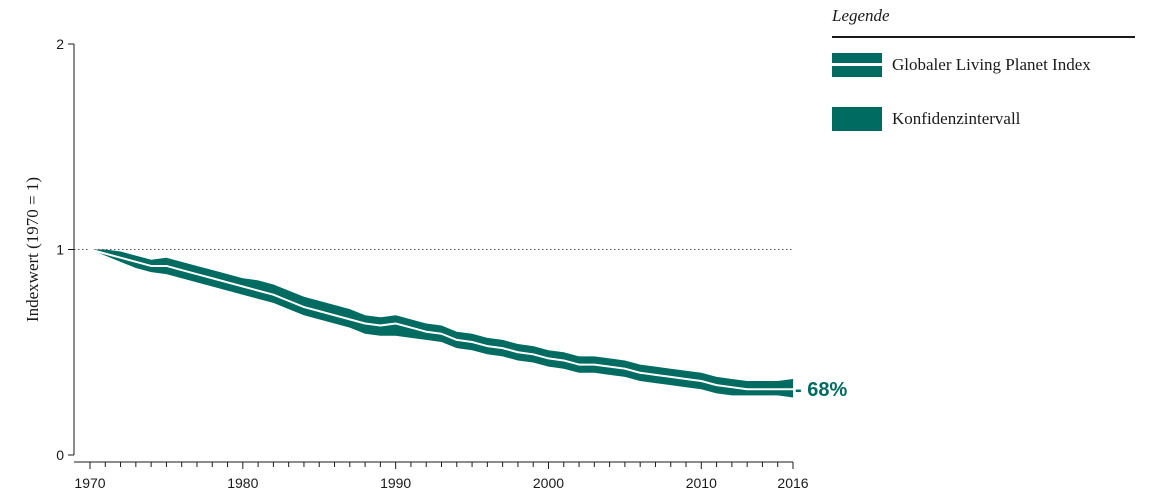 The height and width of the screenshot is (498, 1156). Describe the element at coordinates (983, 22) in the screenshot. I see `legend-title: Legende` at that location.